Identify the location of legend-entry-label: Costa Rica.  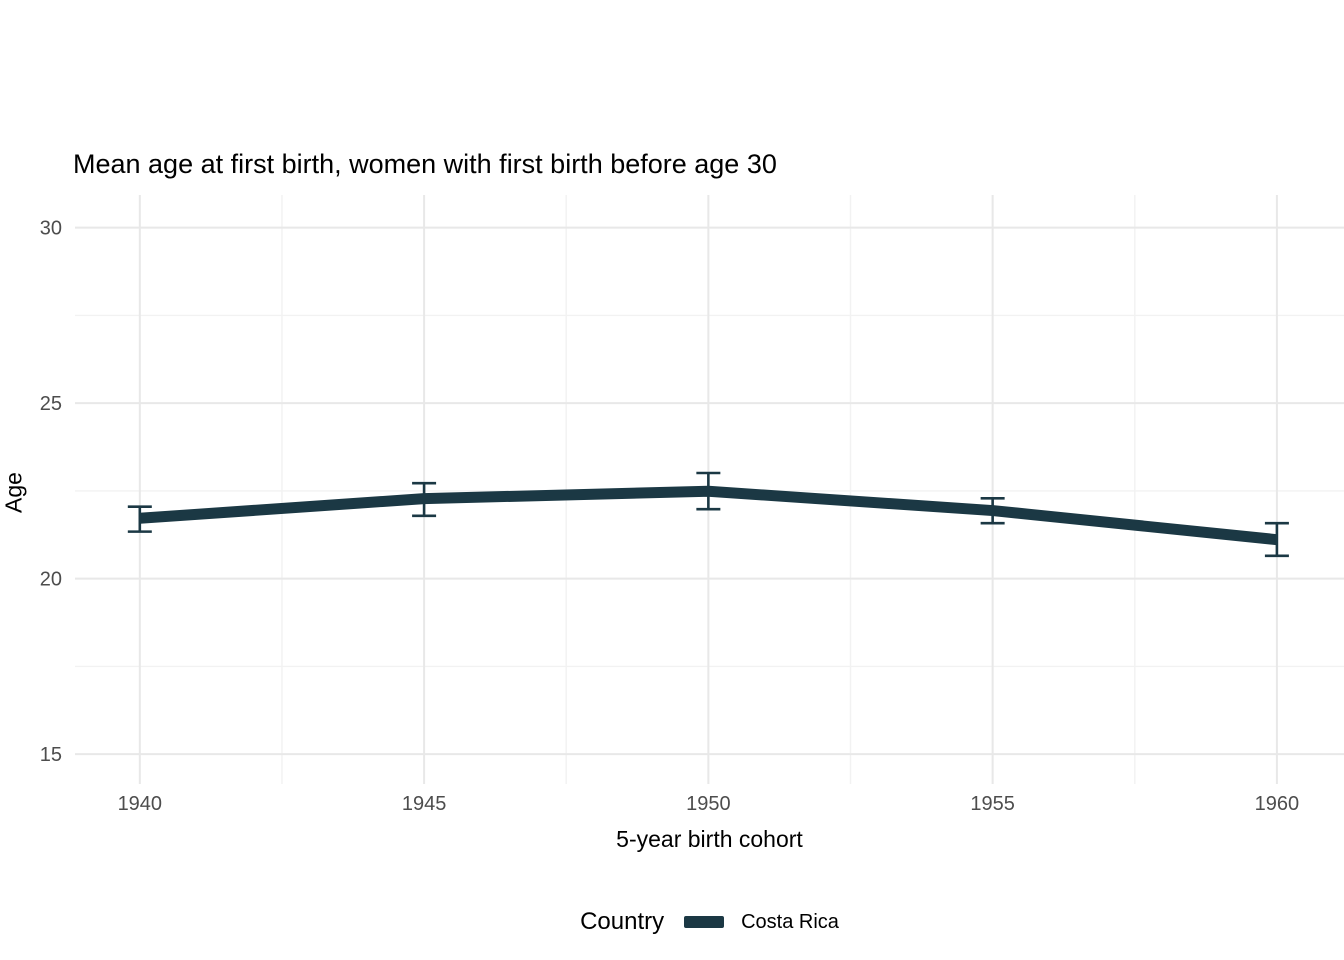
(790, 921).